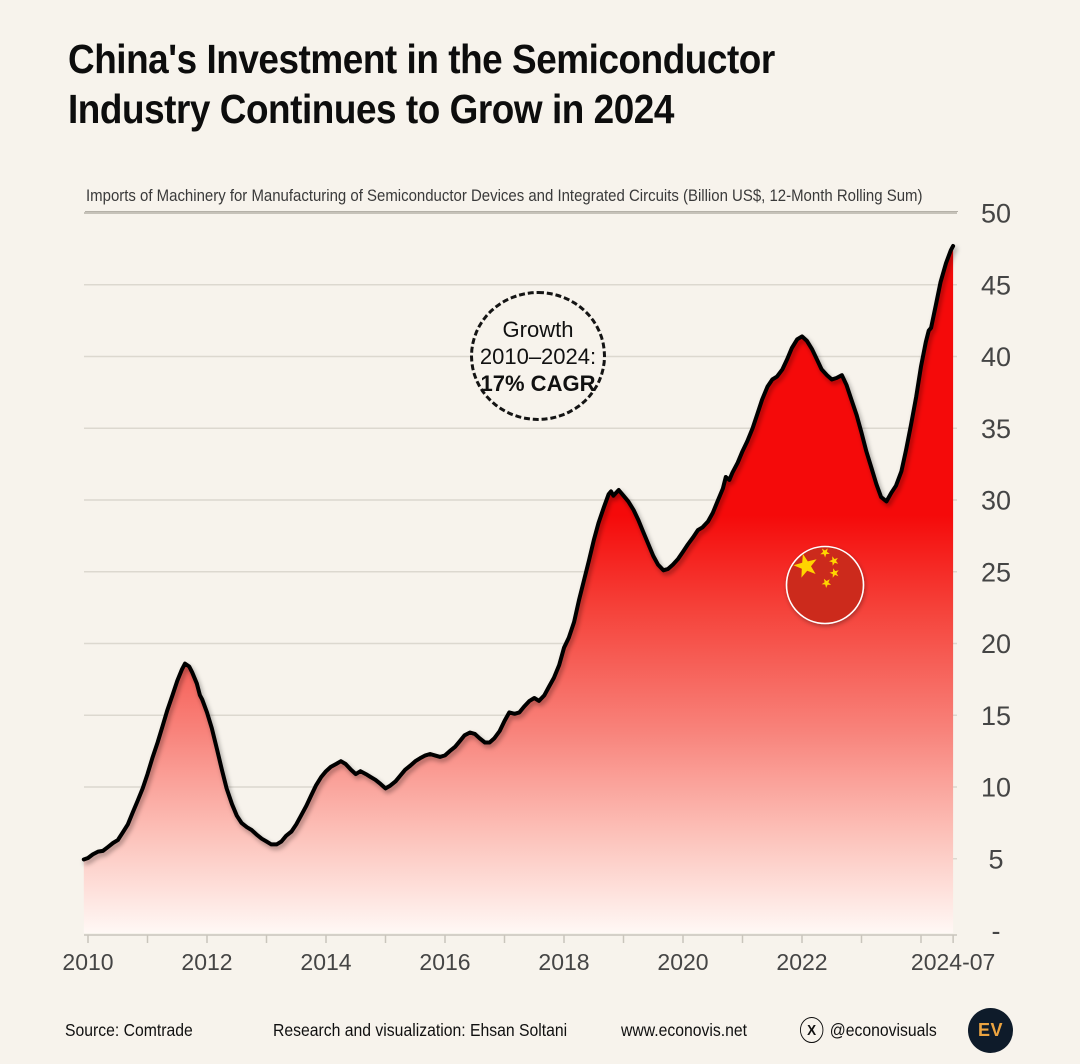 The image size is (1080, 1064). I want to click on annotation-line-2: 2010–2024:, so click(538, 356).